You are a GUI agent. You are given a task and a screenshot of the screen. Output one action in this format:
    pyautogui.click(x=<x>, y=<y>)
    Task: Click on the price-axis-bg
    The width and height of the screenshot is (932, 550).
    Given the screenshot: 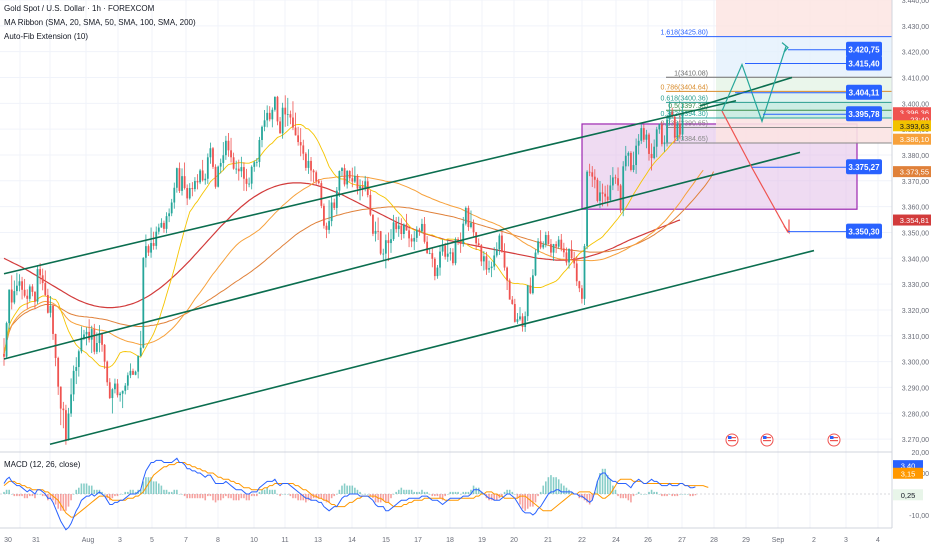 What is the action you would take?
    pyautogui.click(x=912, y=275)
    